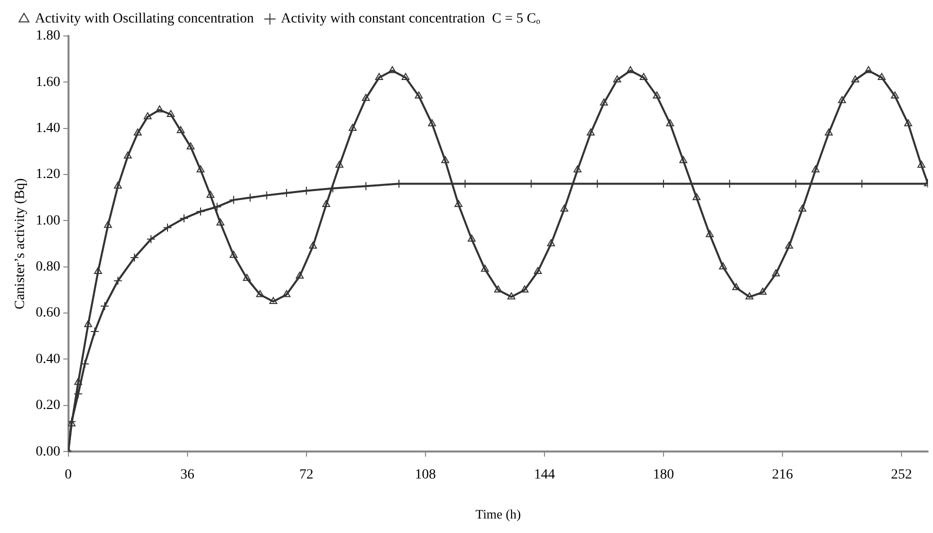  What do you see at coordinates (48, 36) in the screenshot?
I see `y-tick-label: 1.80` at bounding box center [48, 36].